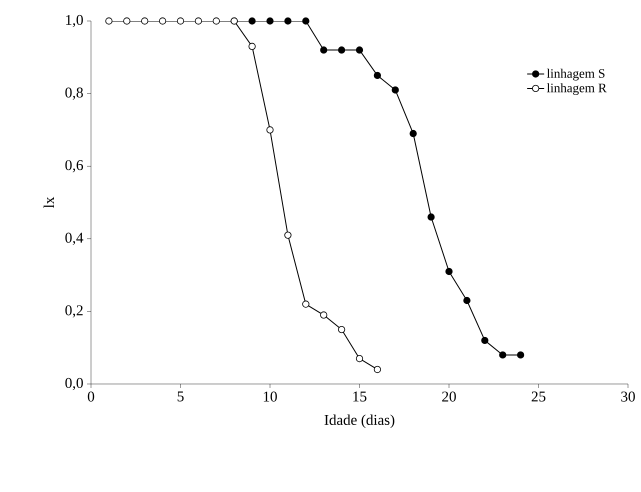  I want to click on x-axis-title: Idade (dias), so click(359, 421).